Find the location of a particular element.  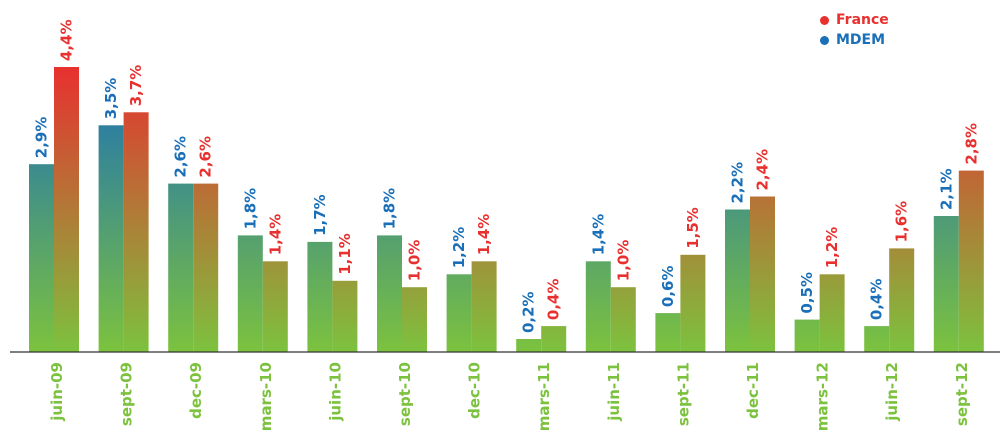

value-label-mdem: 3,5% is located at coordinates (111, 99).